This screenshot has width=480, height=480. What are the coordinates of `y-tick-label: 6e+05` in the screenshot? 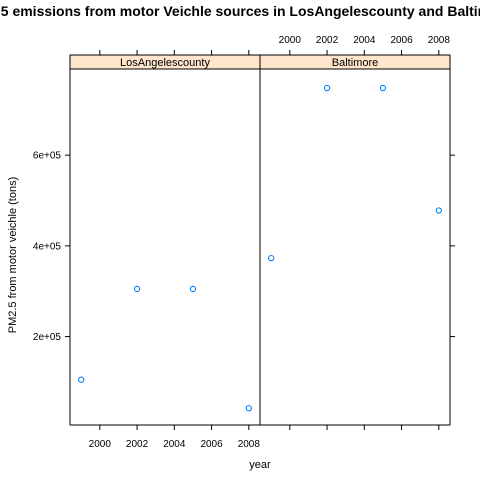 It's located at (47, 156).